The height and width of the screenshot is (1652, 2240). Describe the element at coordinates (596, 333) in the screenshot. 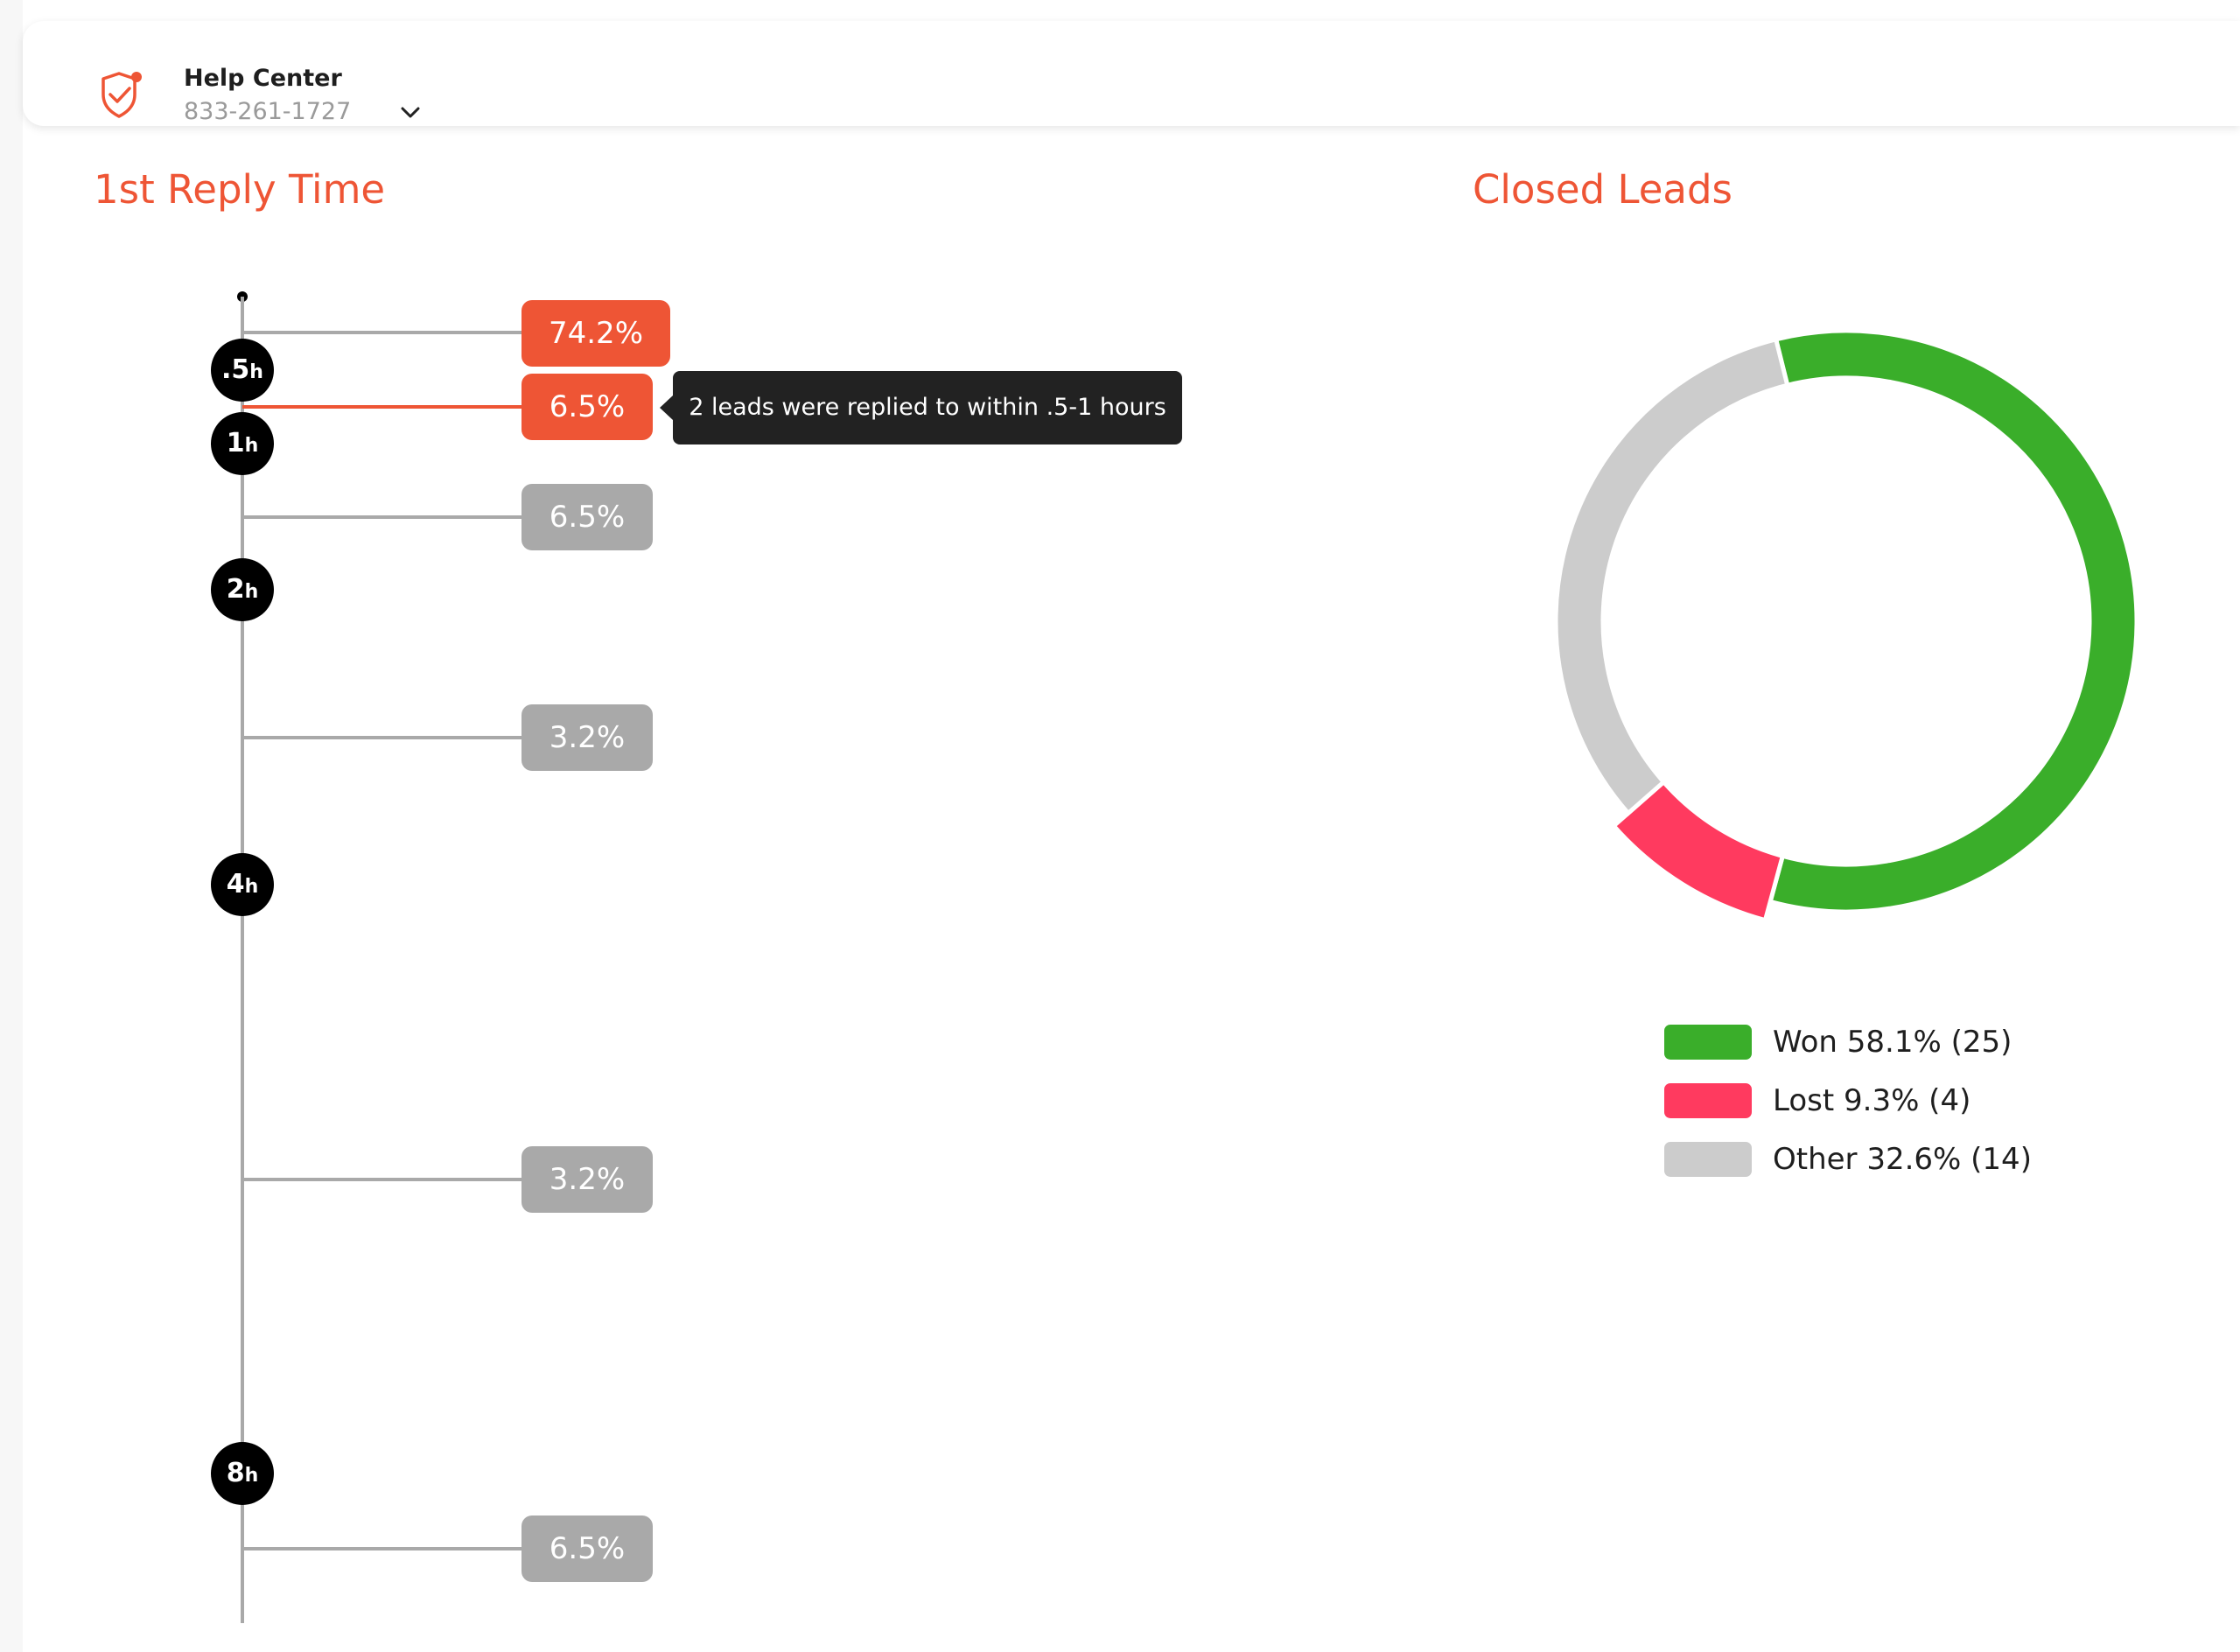

I see `bucket-pill-under-half-hour: 74.2%` at that location.